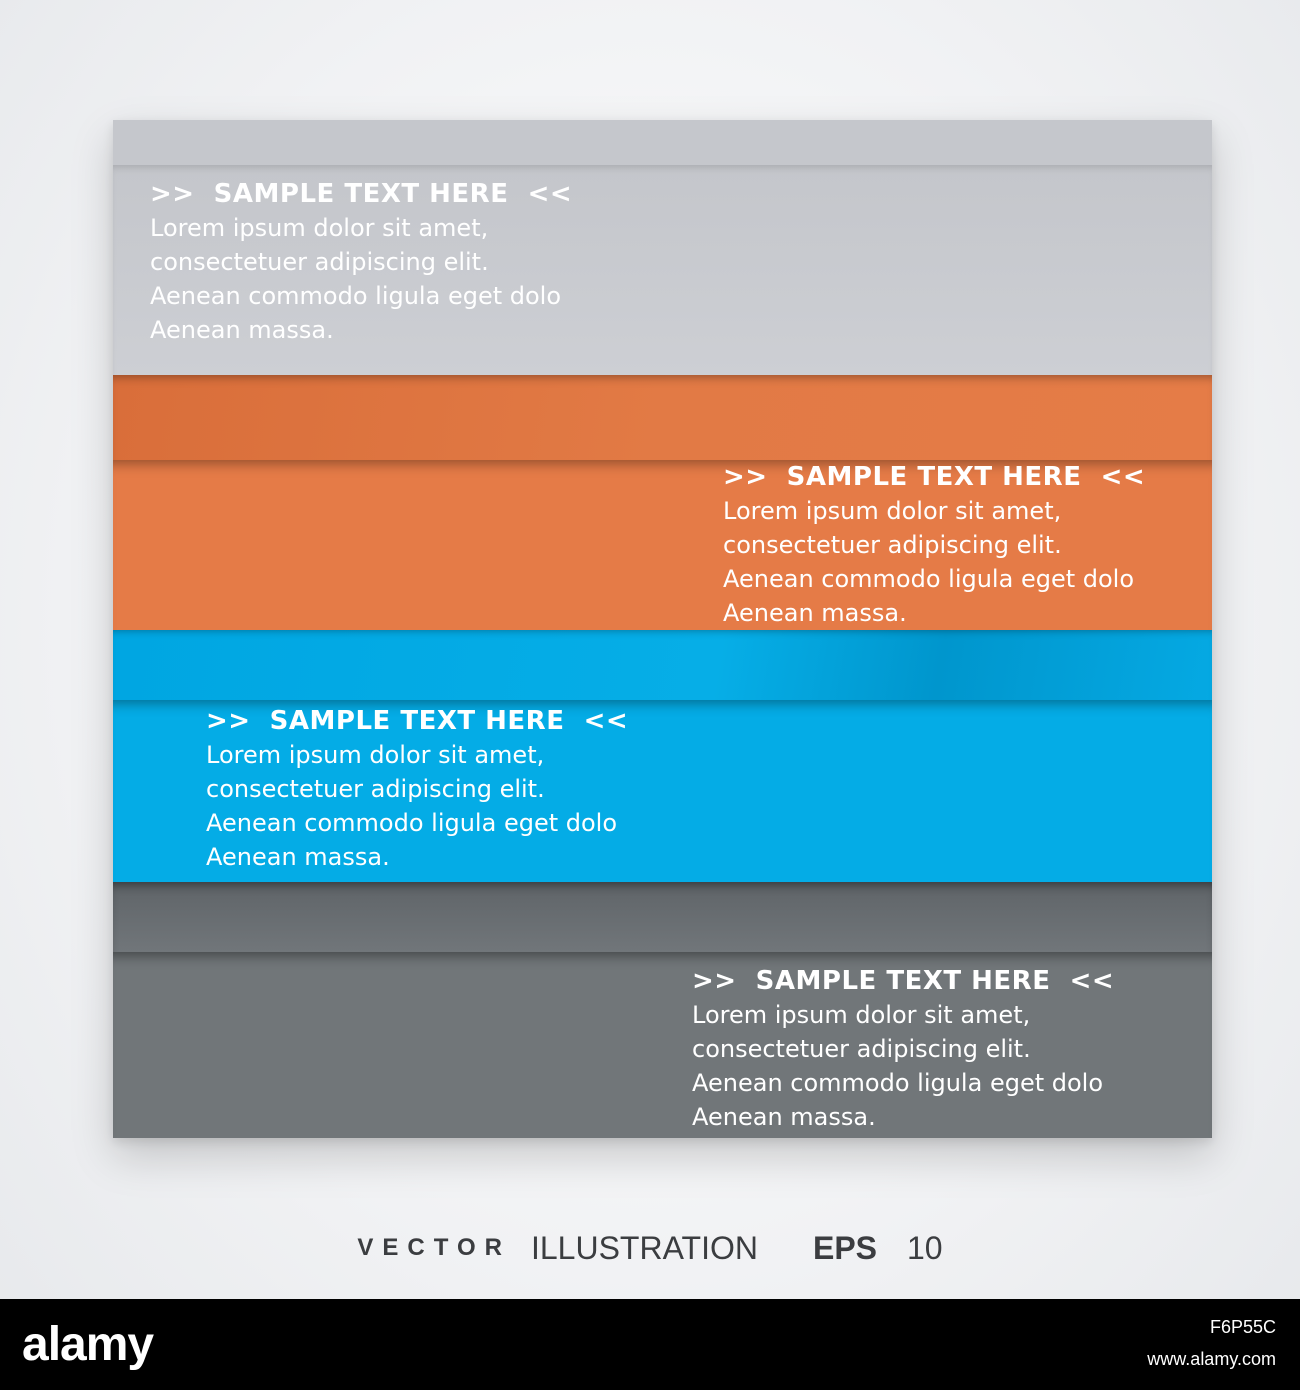 Image resolution: width=1300 pixels, height=1390 pixels. What do you see at coordinates (662, 142) in the screenshot?
I see `gray-band-top` at bounding box center [662, 142].